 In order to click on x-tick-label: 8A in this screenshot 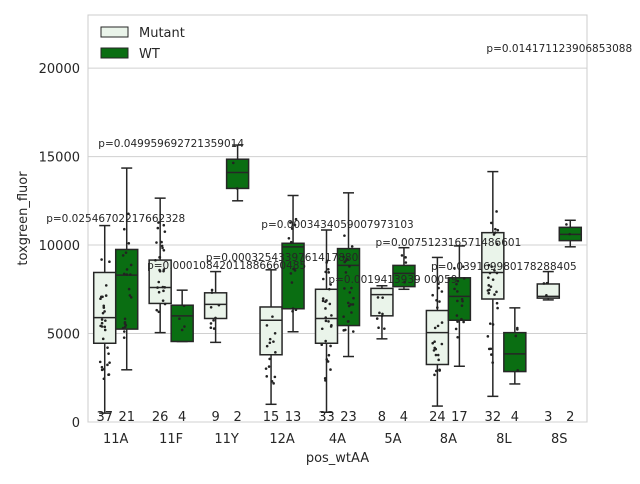, I will do `click(448, 439)`.